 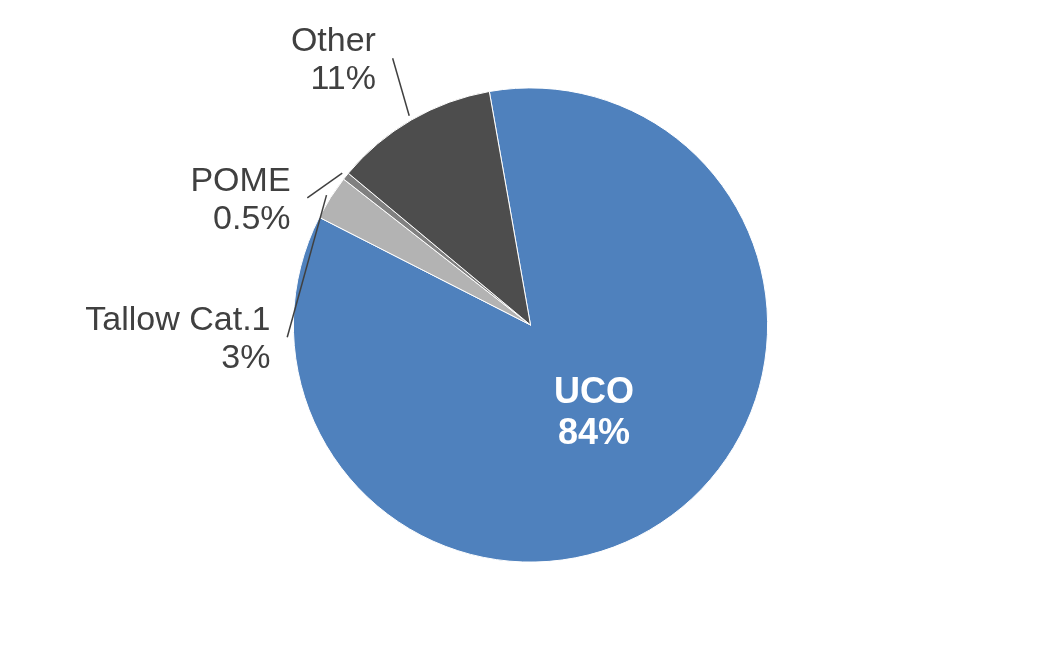 I want to click on slice-label: Tallow Cat.1, so click(x=178, y=318).